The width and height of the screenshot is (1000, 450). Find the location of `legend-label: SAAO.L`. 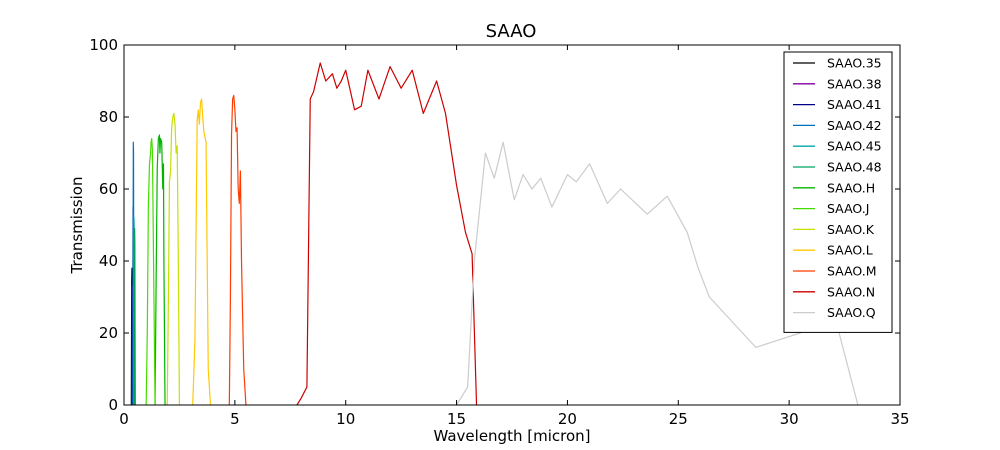

legend-label: SAAO.L is located at coordinates (850, 250).